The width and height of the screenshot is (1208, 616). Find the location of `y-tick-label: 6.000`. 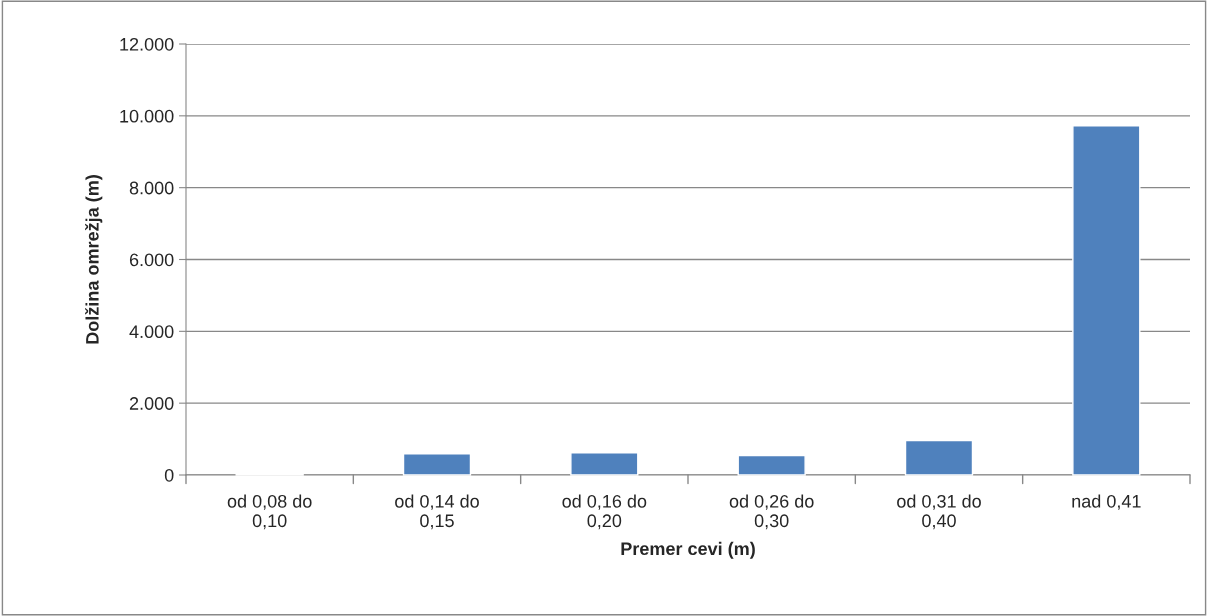

y-tick-label: 6.000 is located at coordinates (151, 260).